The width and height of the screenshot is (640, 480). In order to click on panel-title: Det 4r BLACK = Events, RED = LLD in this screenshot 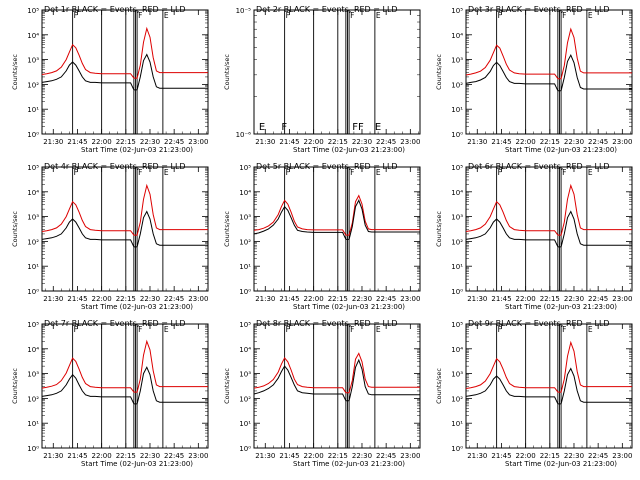, I will do `click(115, 166)`.